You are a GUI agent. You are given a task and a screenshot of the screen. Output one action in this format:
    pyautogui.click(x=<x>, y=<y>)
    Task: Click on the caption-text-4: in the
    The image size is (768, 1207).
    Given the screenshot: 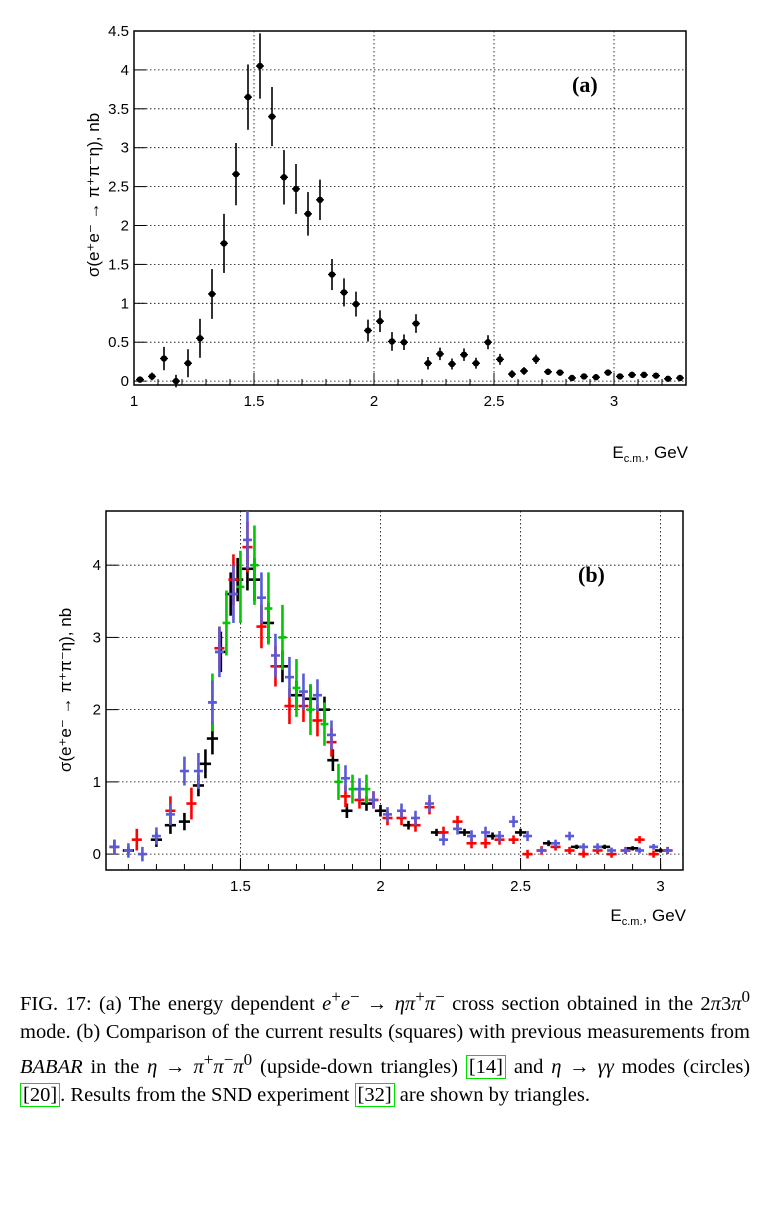 What is the action you would take?
    pyautogui.click(x=115, y=1066)
    